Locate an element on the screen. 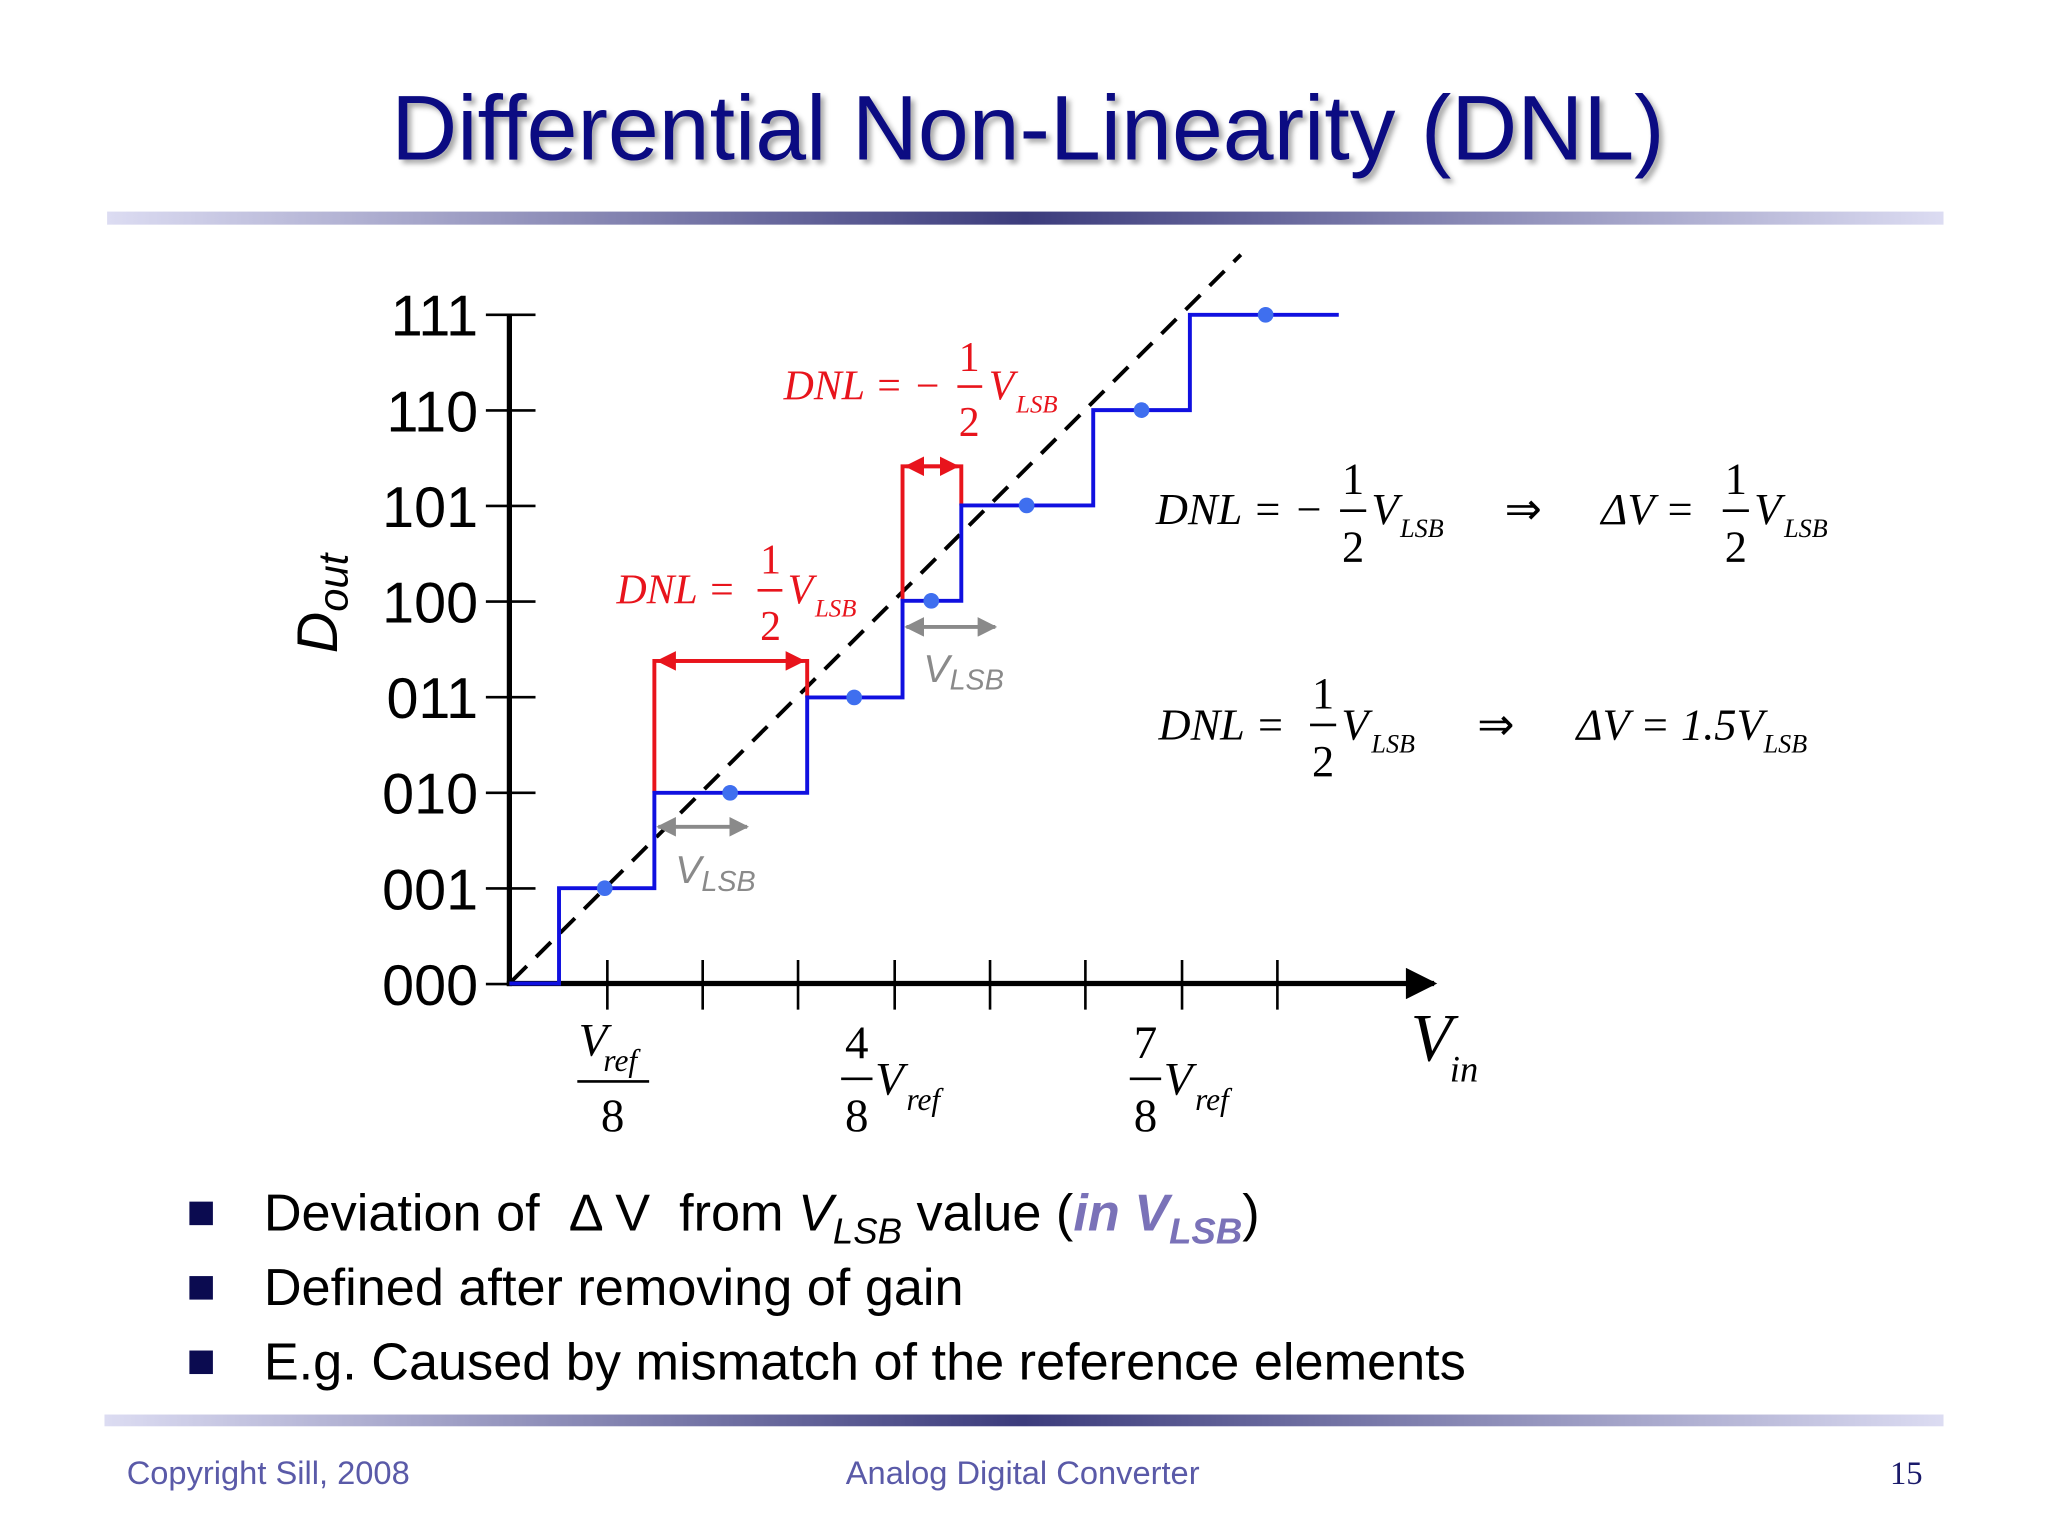 The image size is (2048, 1536). x-tick-marks is located at coordinates (942, 984).